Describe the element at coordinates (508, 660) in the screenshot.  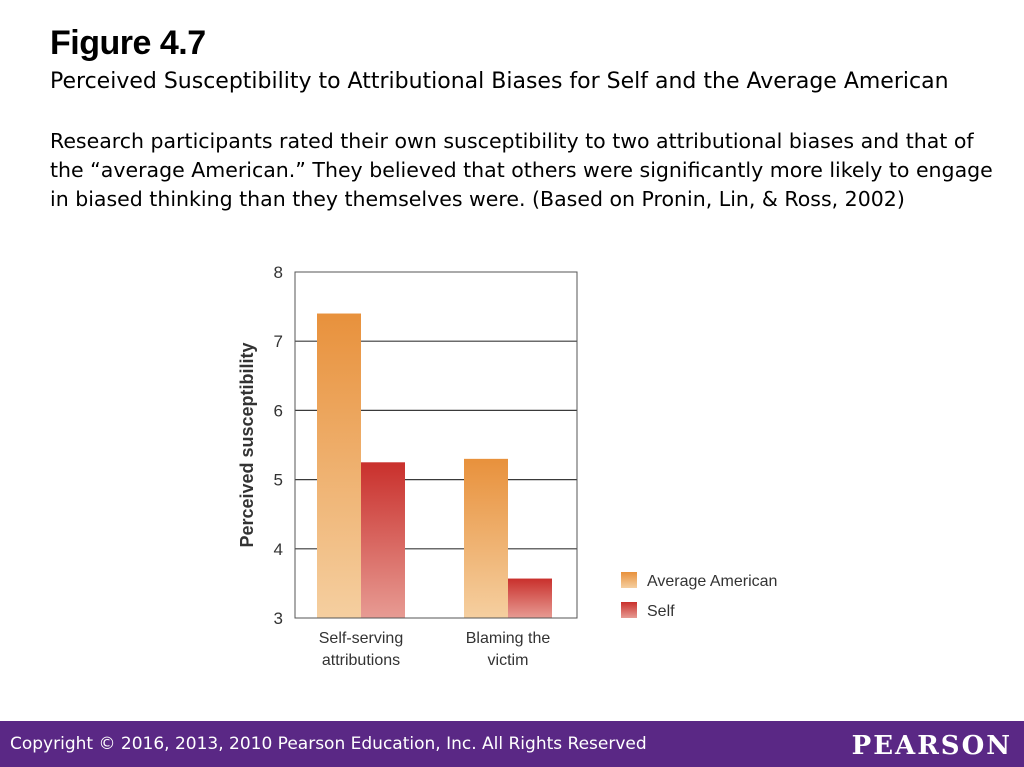
I see `x-category-label-line: victim` at that location.